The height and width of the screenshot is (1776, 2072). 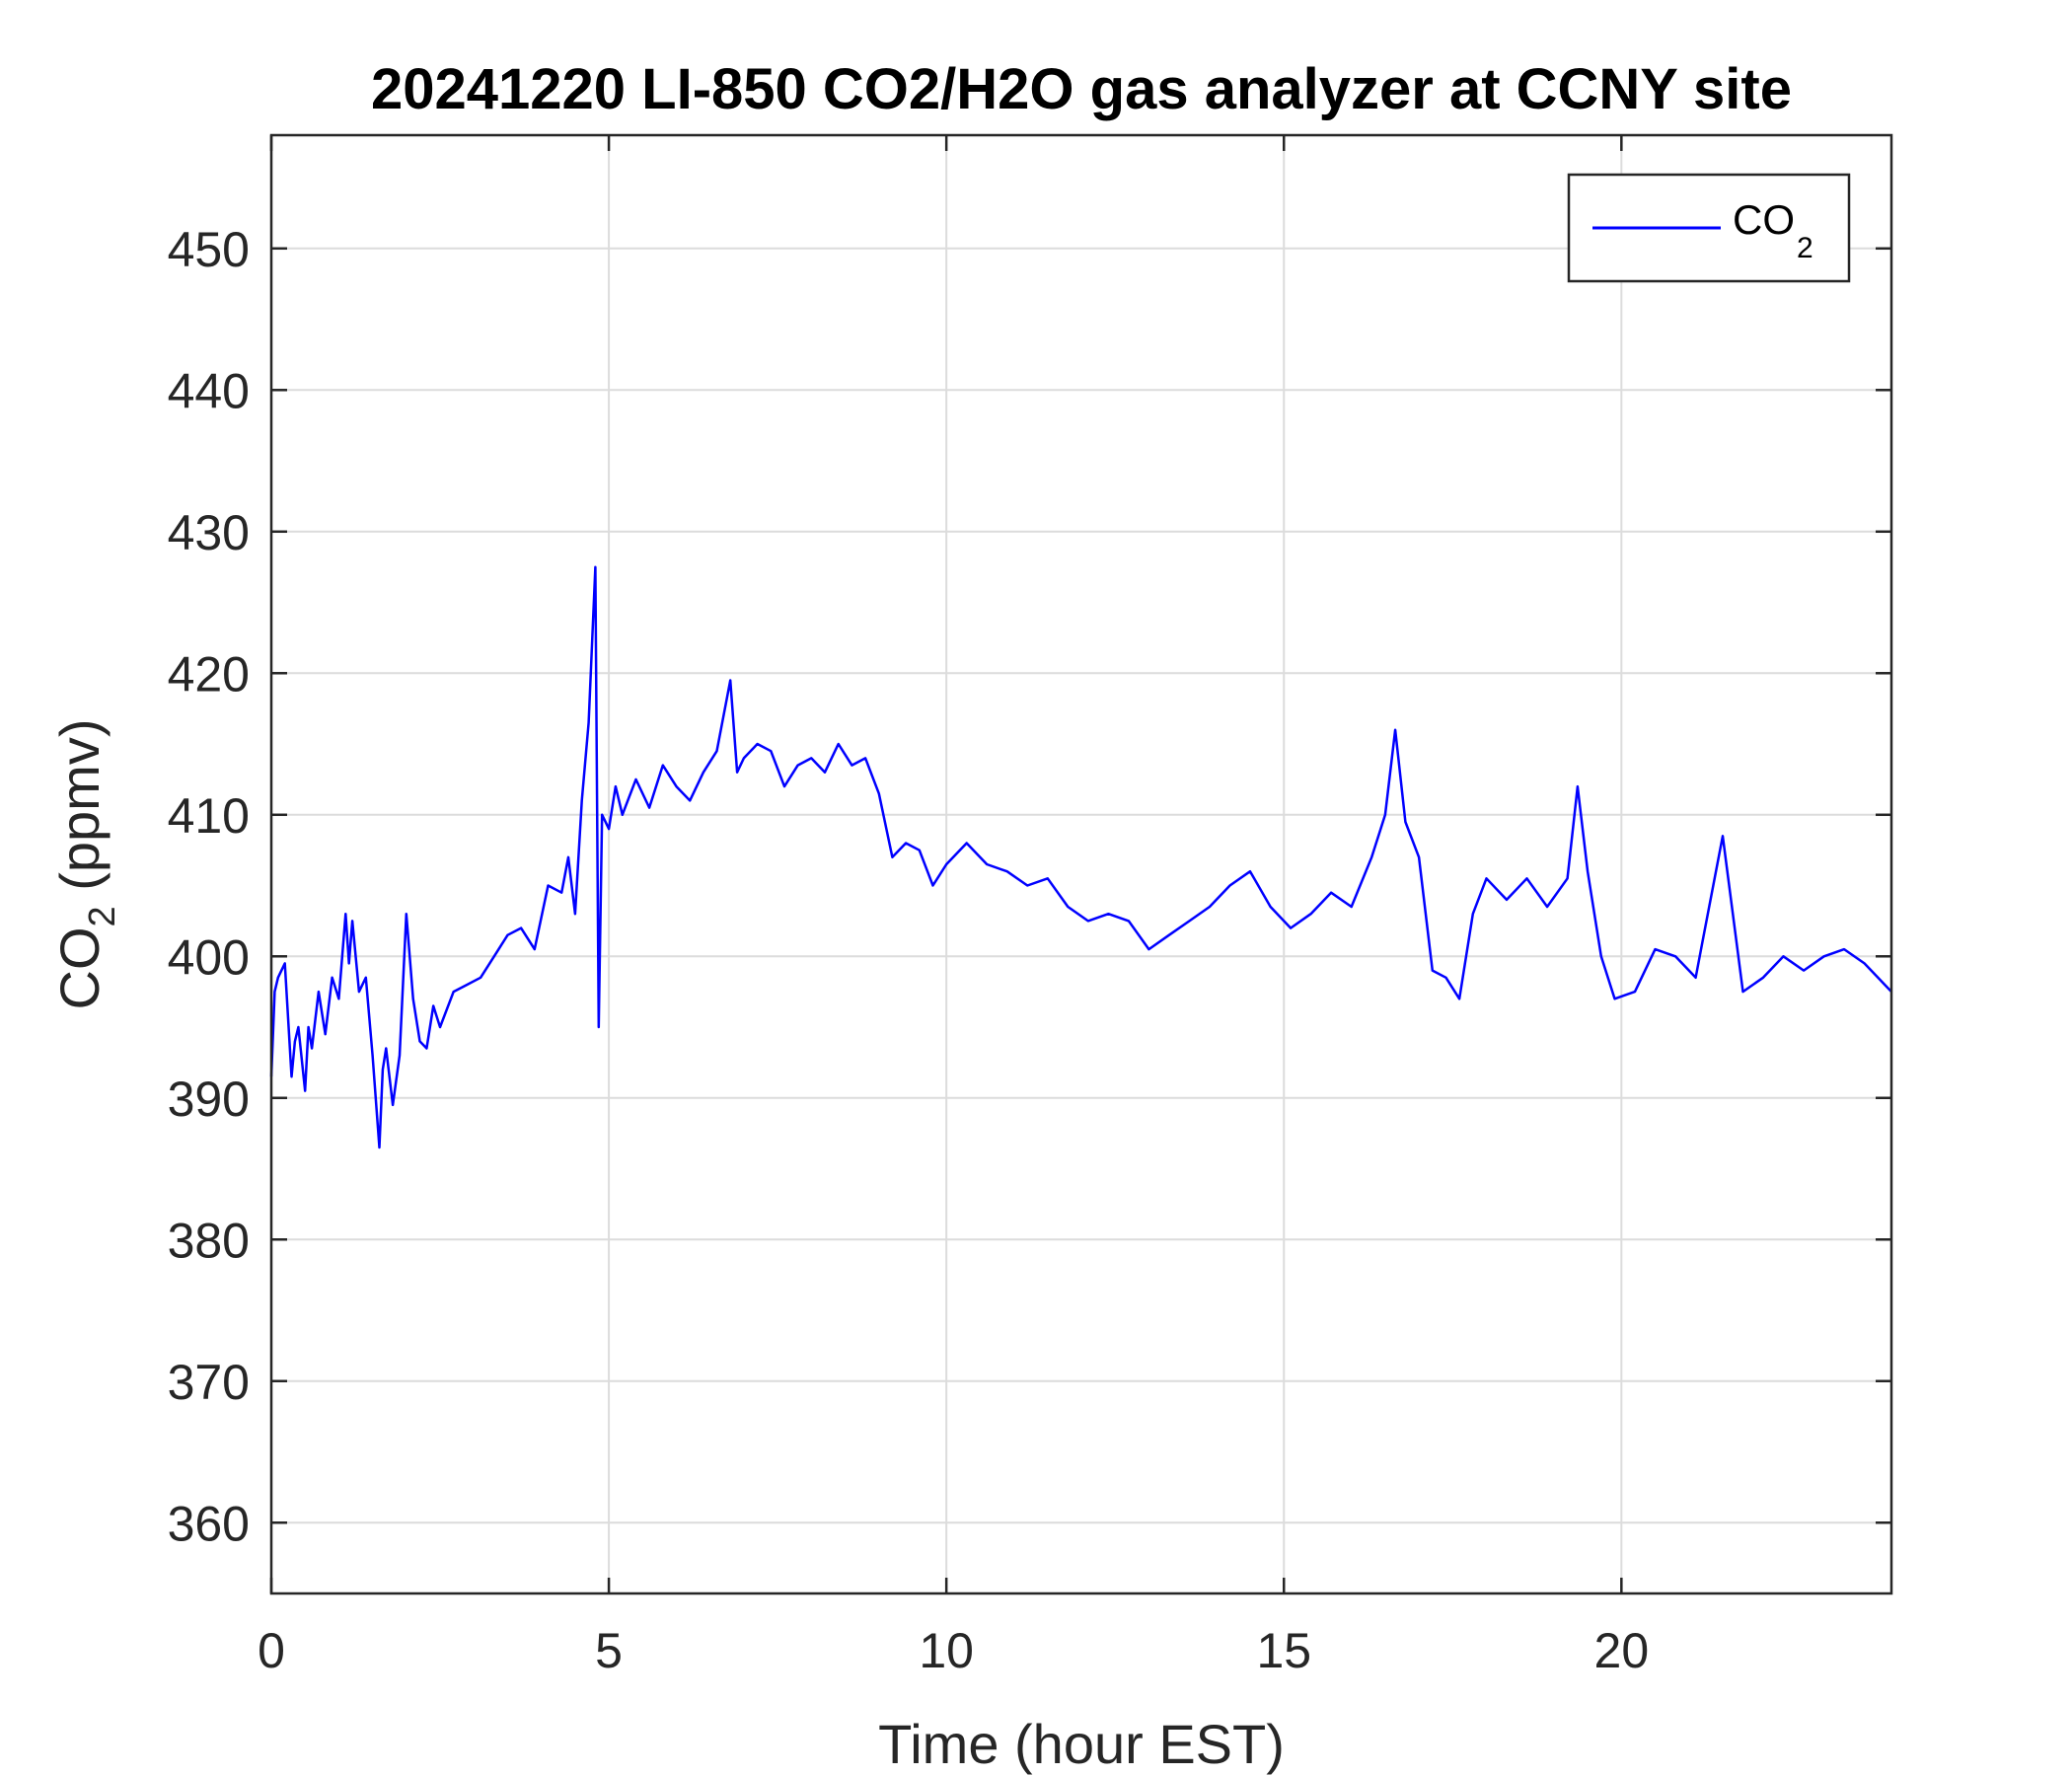 What do you see at coordinates (209, 390) in the screenshot?
I see `y-tick-label: 440` at bounding box center [209, 390].